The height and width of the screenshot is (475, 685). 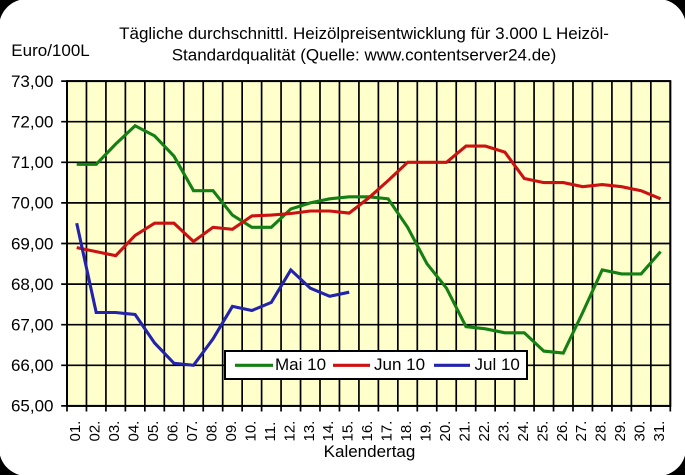 I want to click on svg-text: 71,00, so click(x=32, y=162).